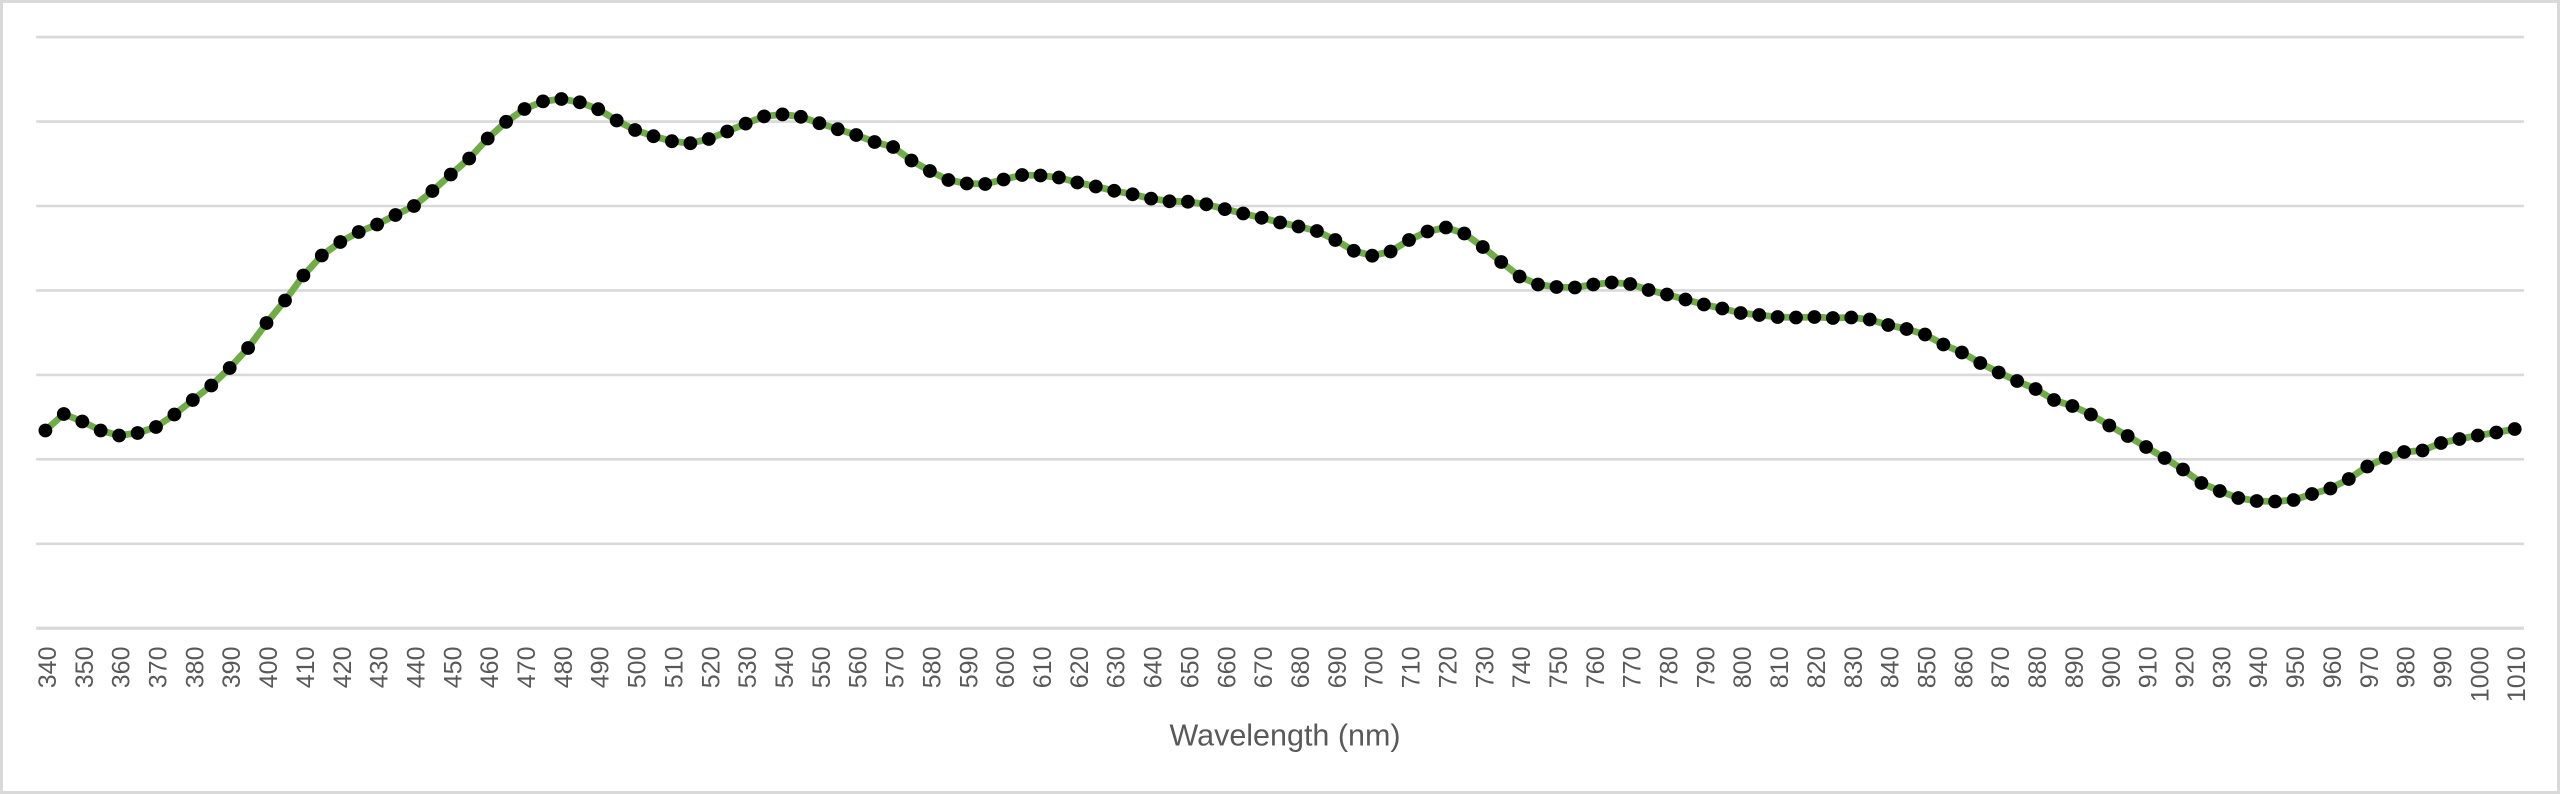 Image resolution: width=2560 pixels, height=794 pixels. What do you see at coordinates (1780, 668) in the screenshot?
I see `svg-text: 810` at bounding box center [1780, 668].